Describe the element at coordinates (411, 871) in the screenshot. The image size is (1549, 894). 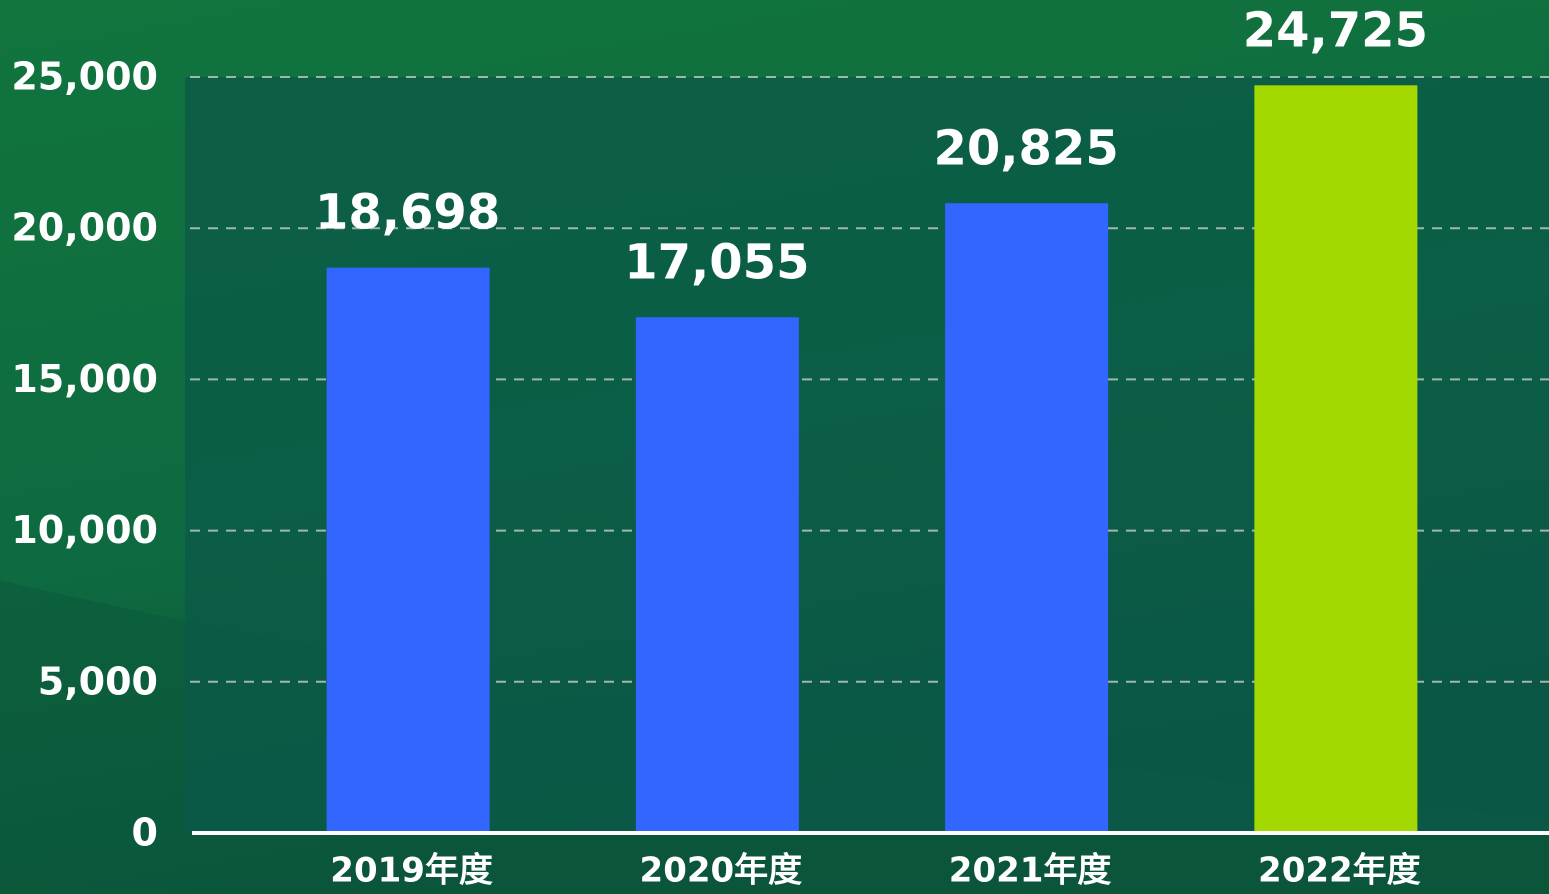
I see `x-tick-label: 2019年度` at that location.